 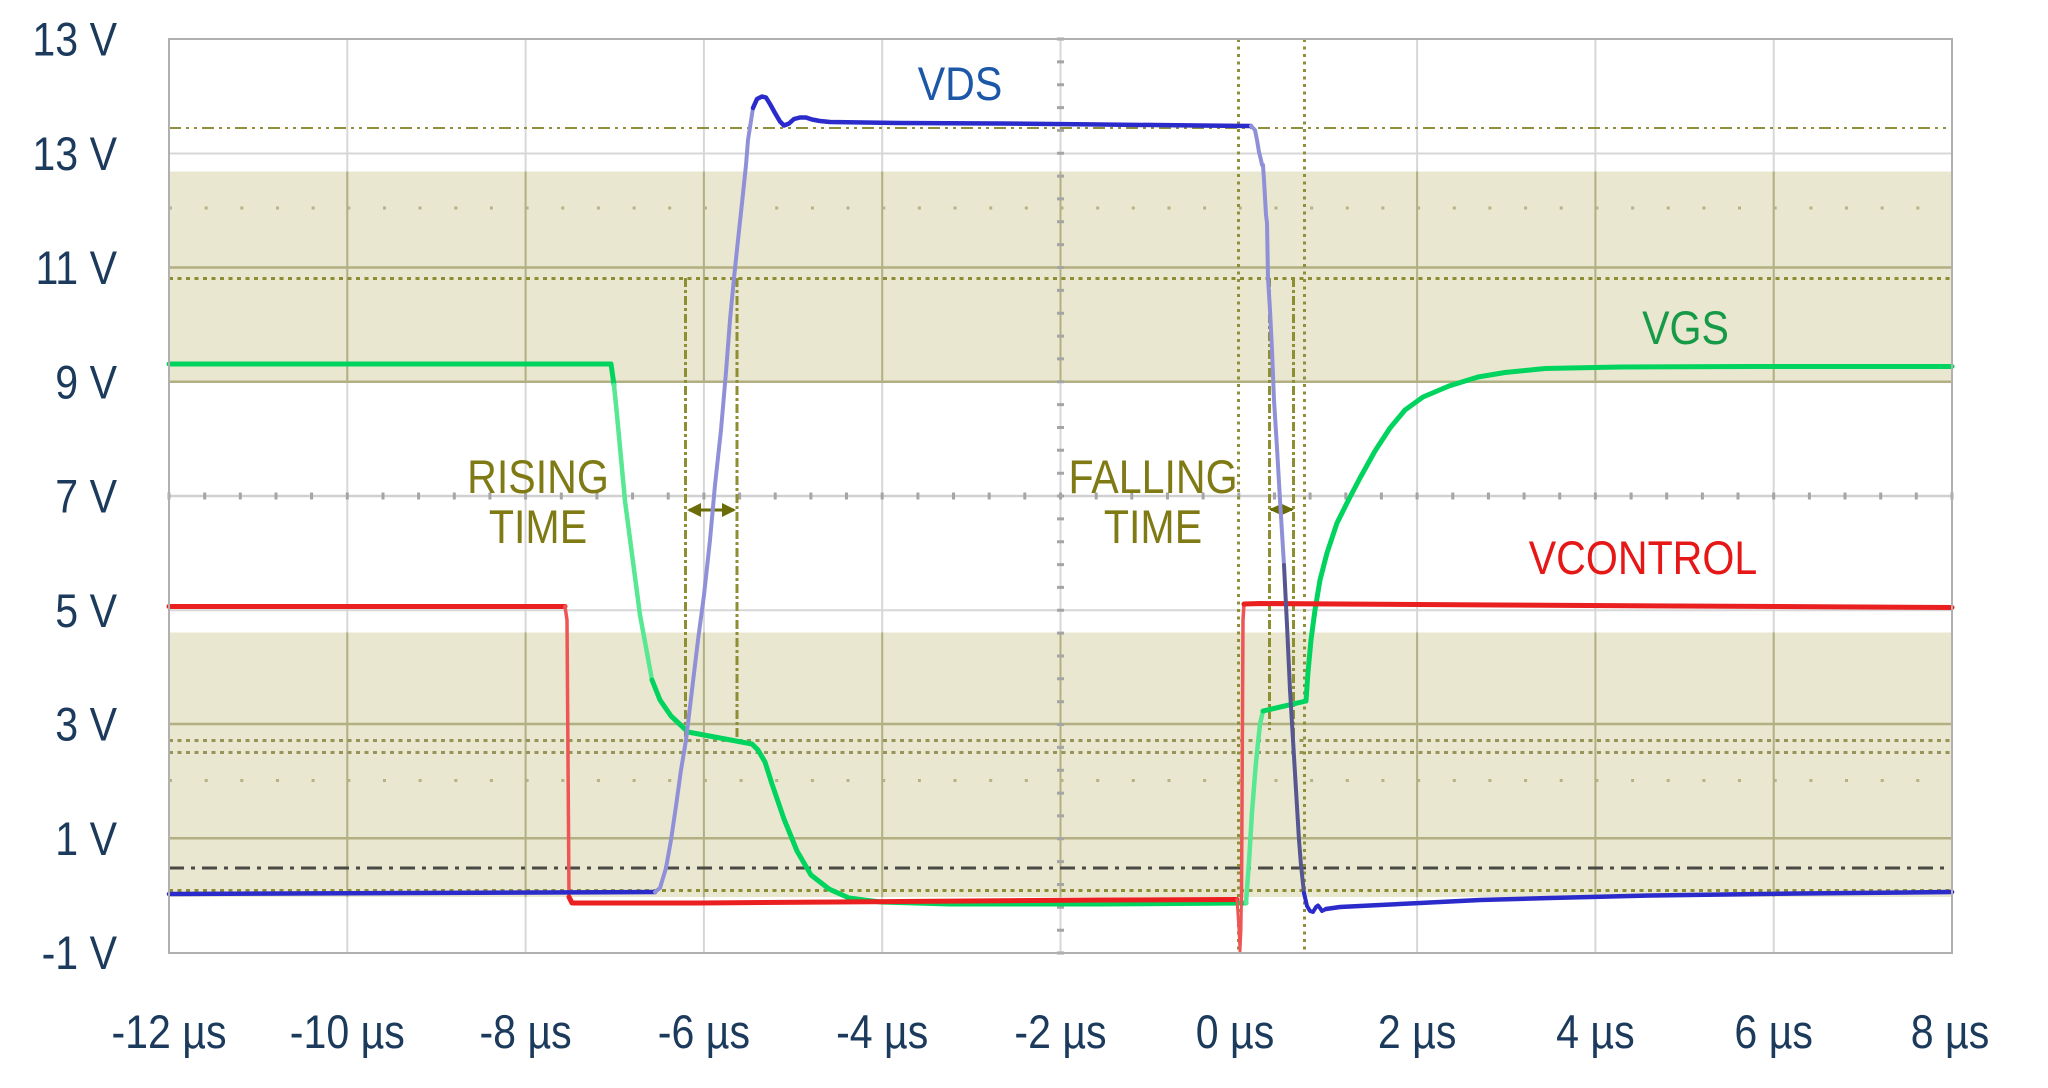 What do you see at coordinates (76, 268) in the screenshot?
I see `svg-text: 11 V` at bounding box center [76, 268].